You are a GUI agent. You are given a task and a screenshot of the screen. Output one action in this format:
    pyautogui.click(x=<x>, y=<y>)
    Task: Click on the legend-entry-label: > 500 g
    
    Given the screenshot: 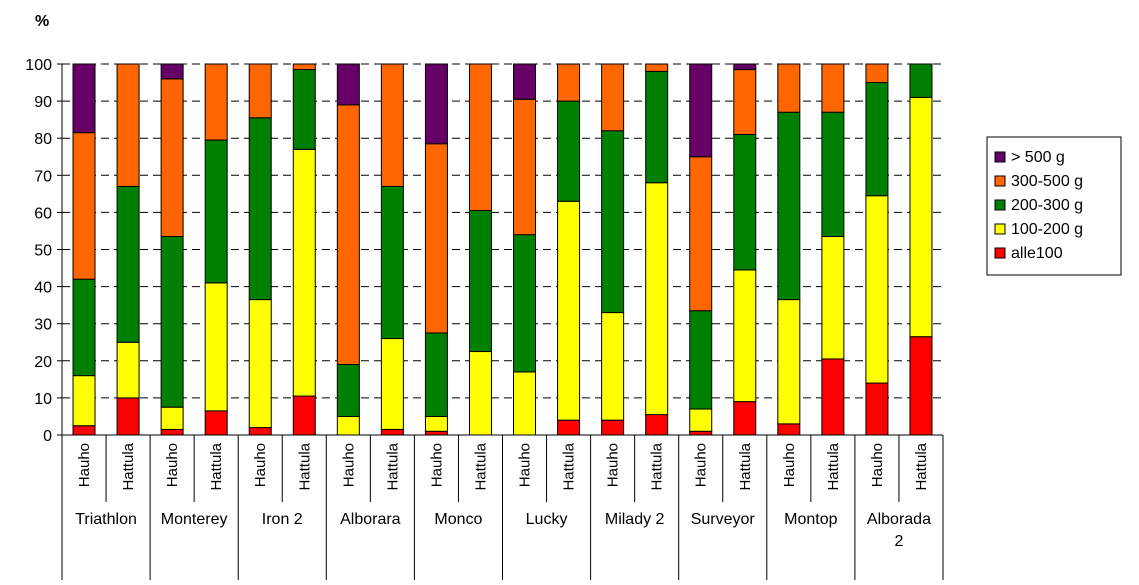 What is the action you would take?
    pyautogui.click(x=1038, y=157)
    